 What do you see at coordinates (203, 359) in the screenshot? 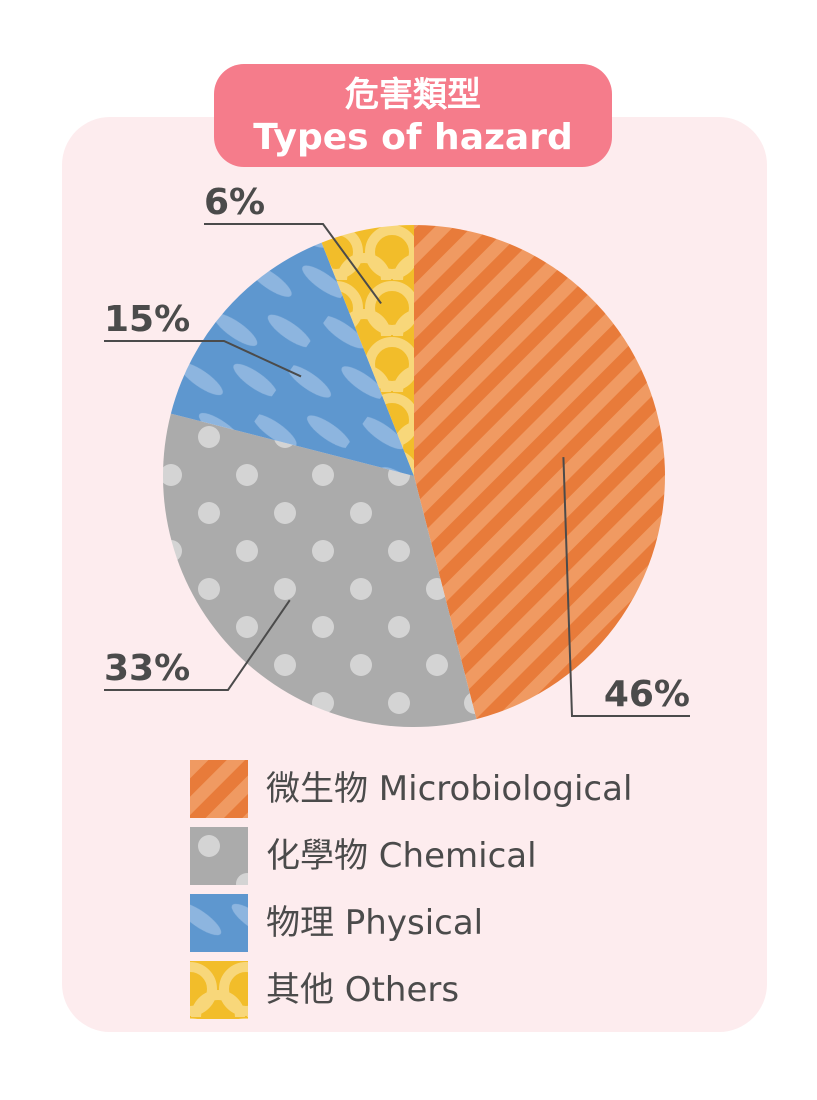
I see `leader-line-physical` at bounding box center [203, 359].